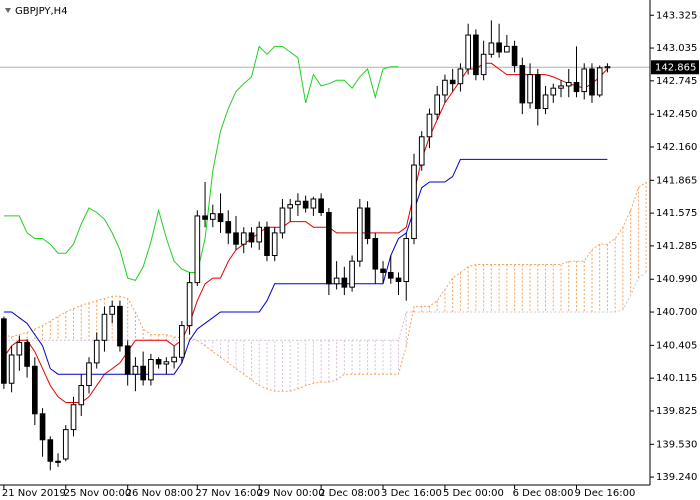 This screenshot has width=700, height=500. I want to click on chart-title: GBPJPY,H4, so click(41, 11).